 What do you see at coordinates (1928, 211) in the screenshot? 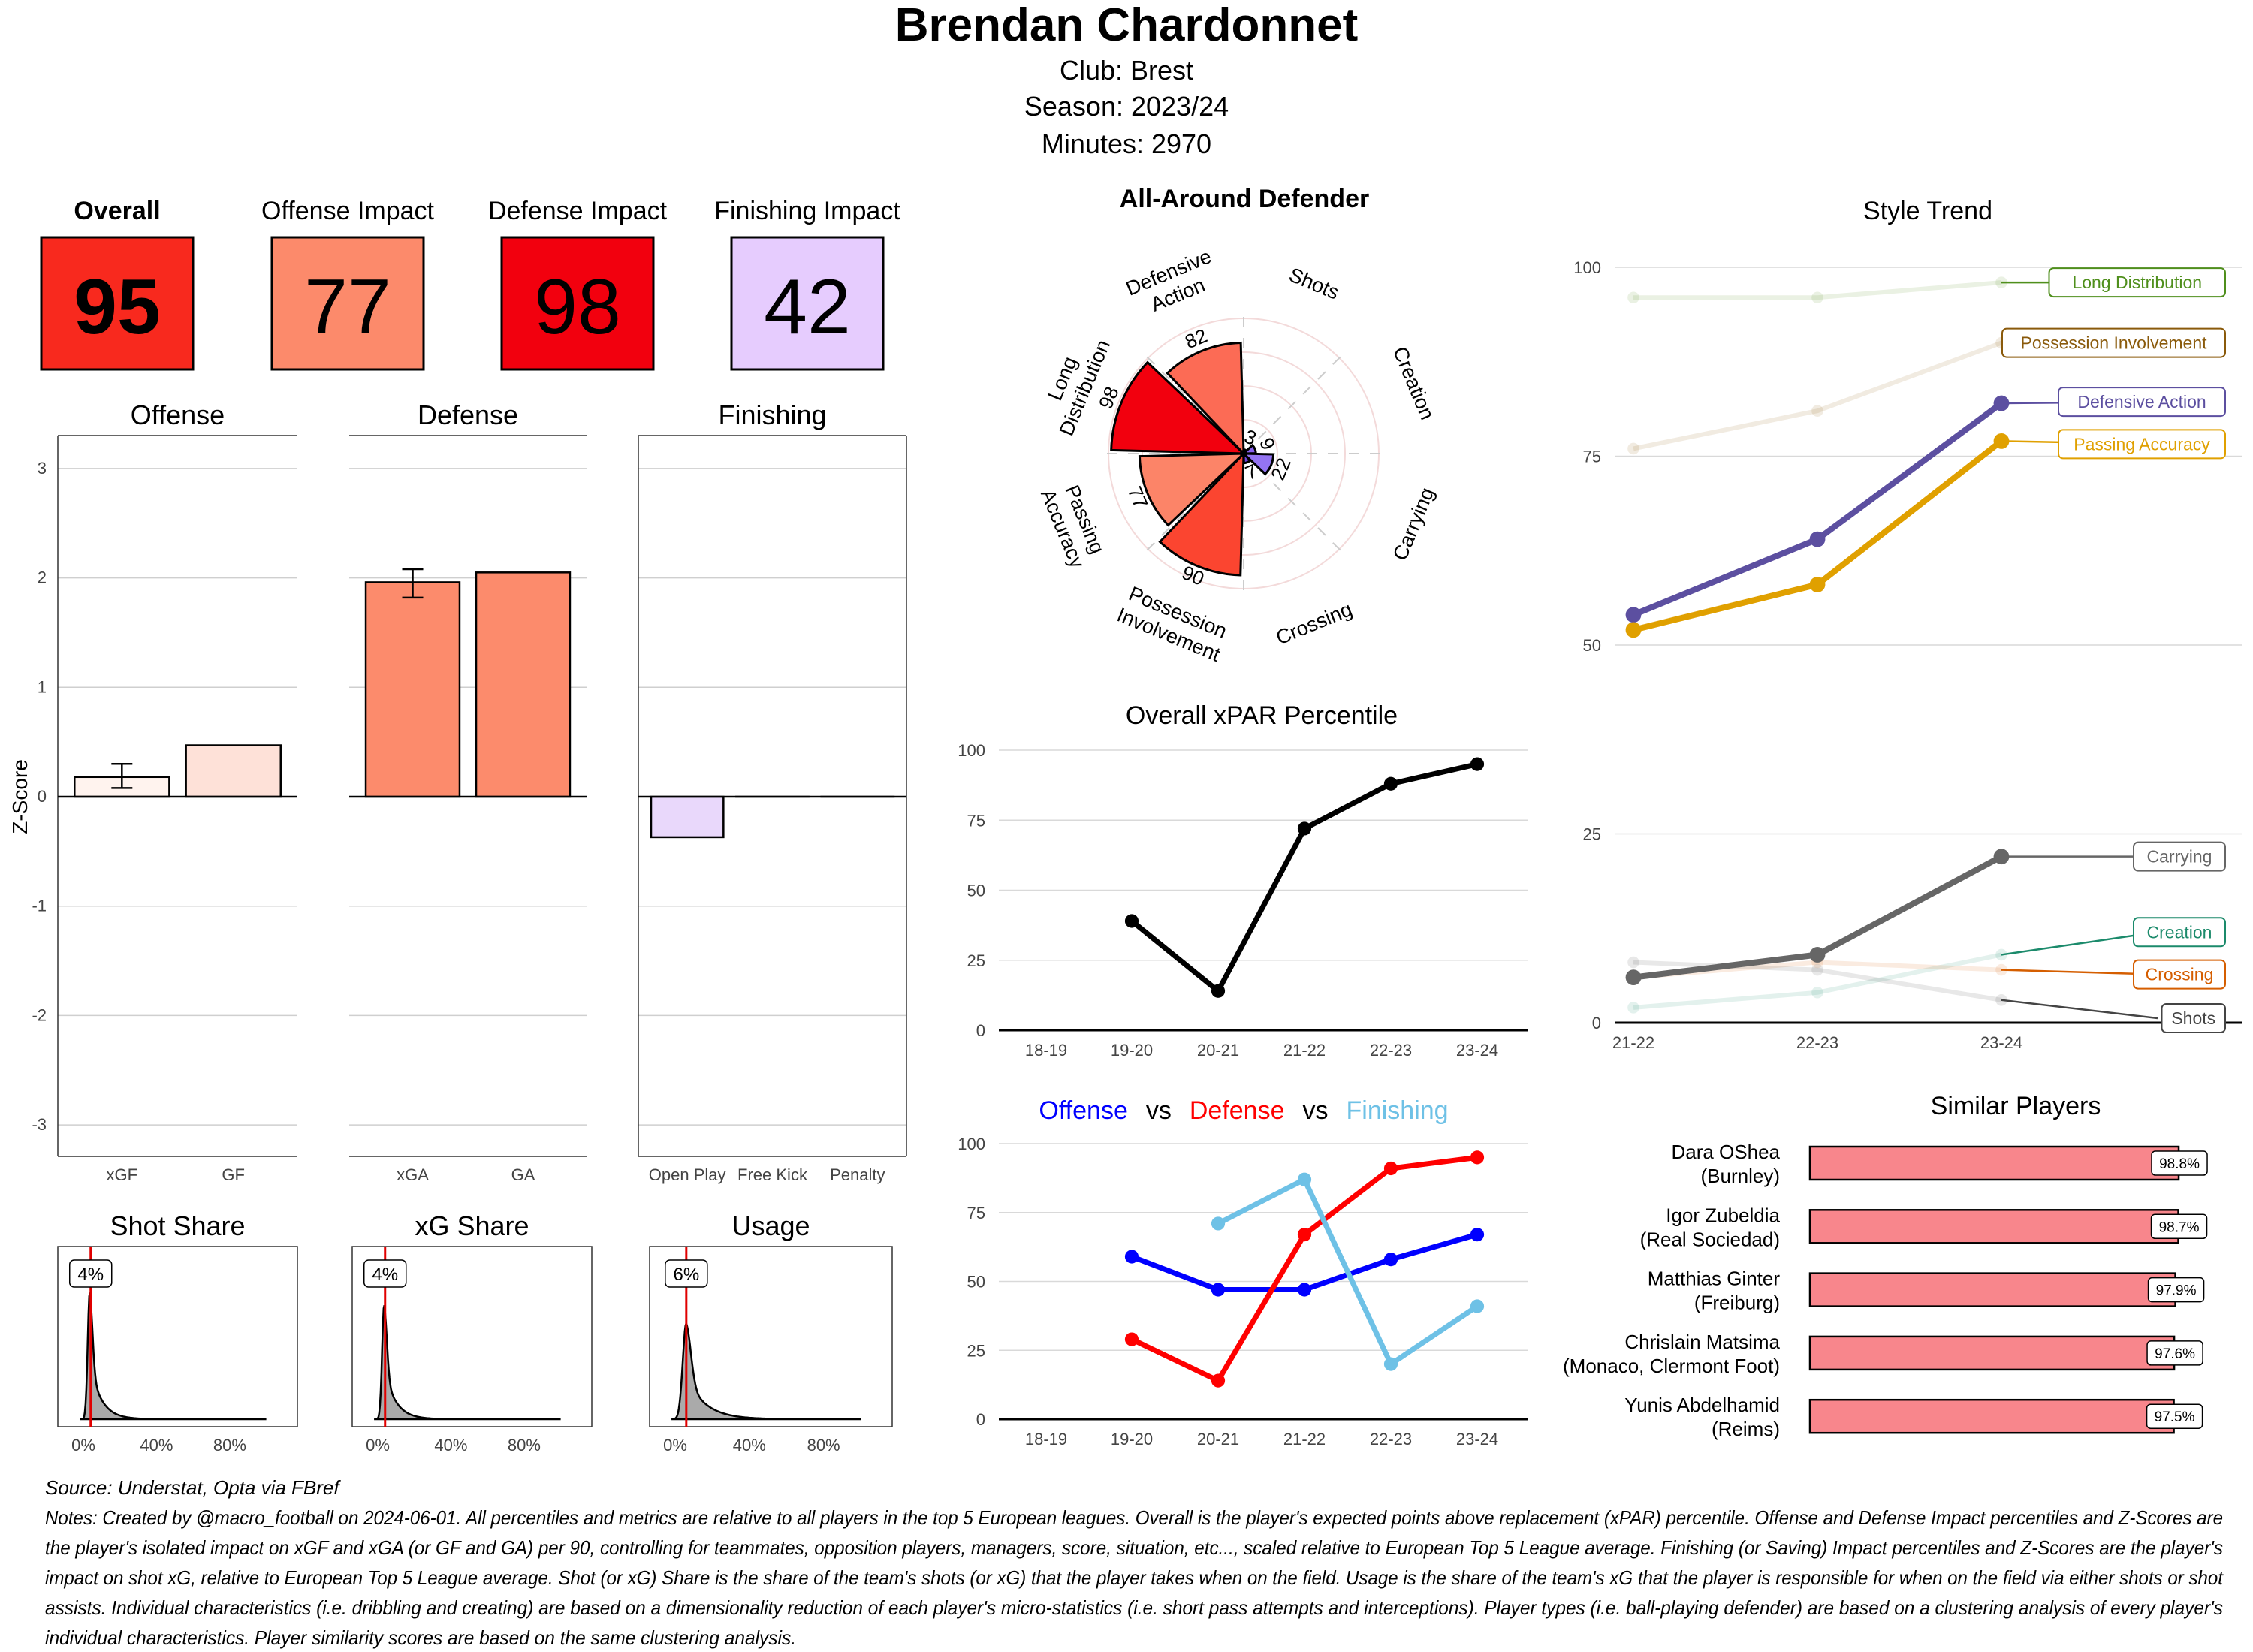
I see `chart-title: Style Trend` at bounding box center [1928, 211].